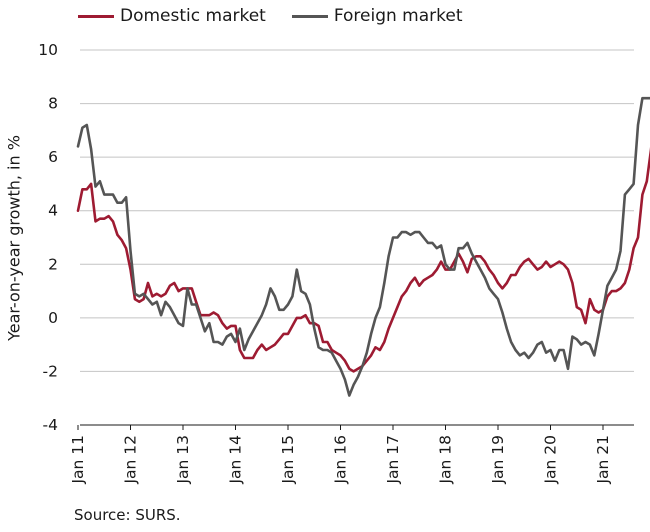  Describe the element at coordinates (96, 16) in the screenshot. I see `legend-swatch-domestic` at that location.